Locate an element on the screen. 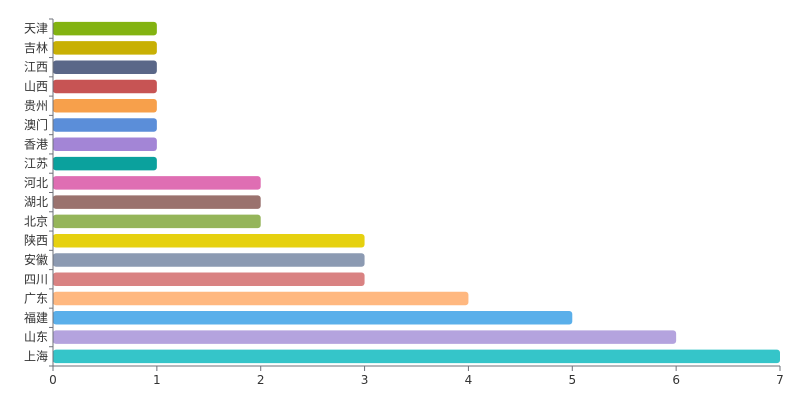 The height and width of the screenshot is (414, 799). bar-贵州 is located at coordinates (105, 106).